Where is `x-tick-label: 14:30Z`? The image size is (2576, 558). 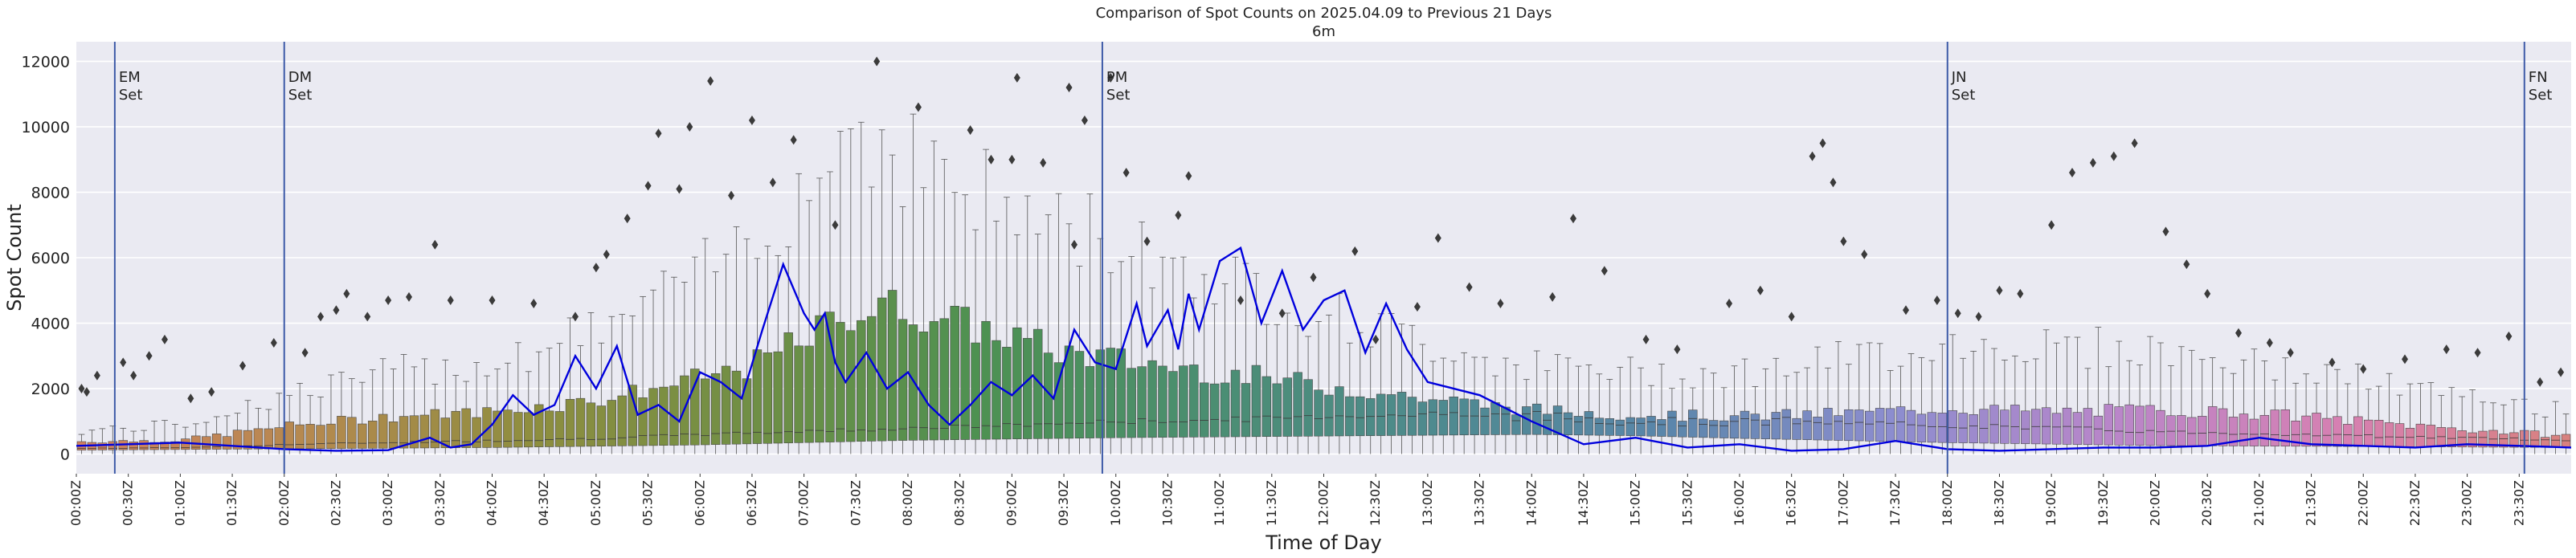 x-tick-label: 14:30Z is located at coordinates (1583, 503).